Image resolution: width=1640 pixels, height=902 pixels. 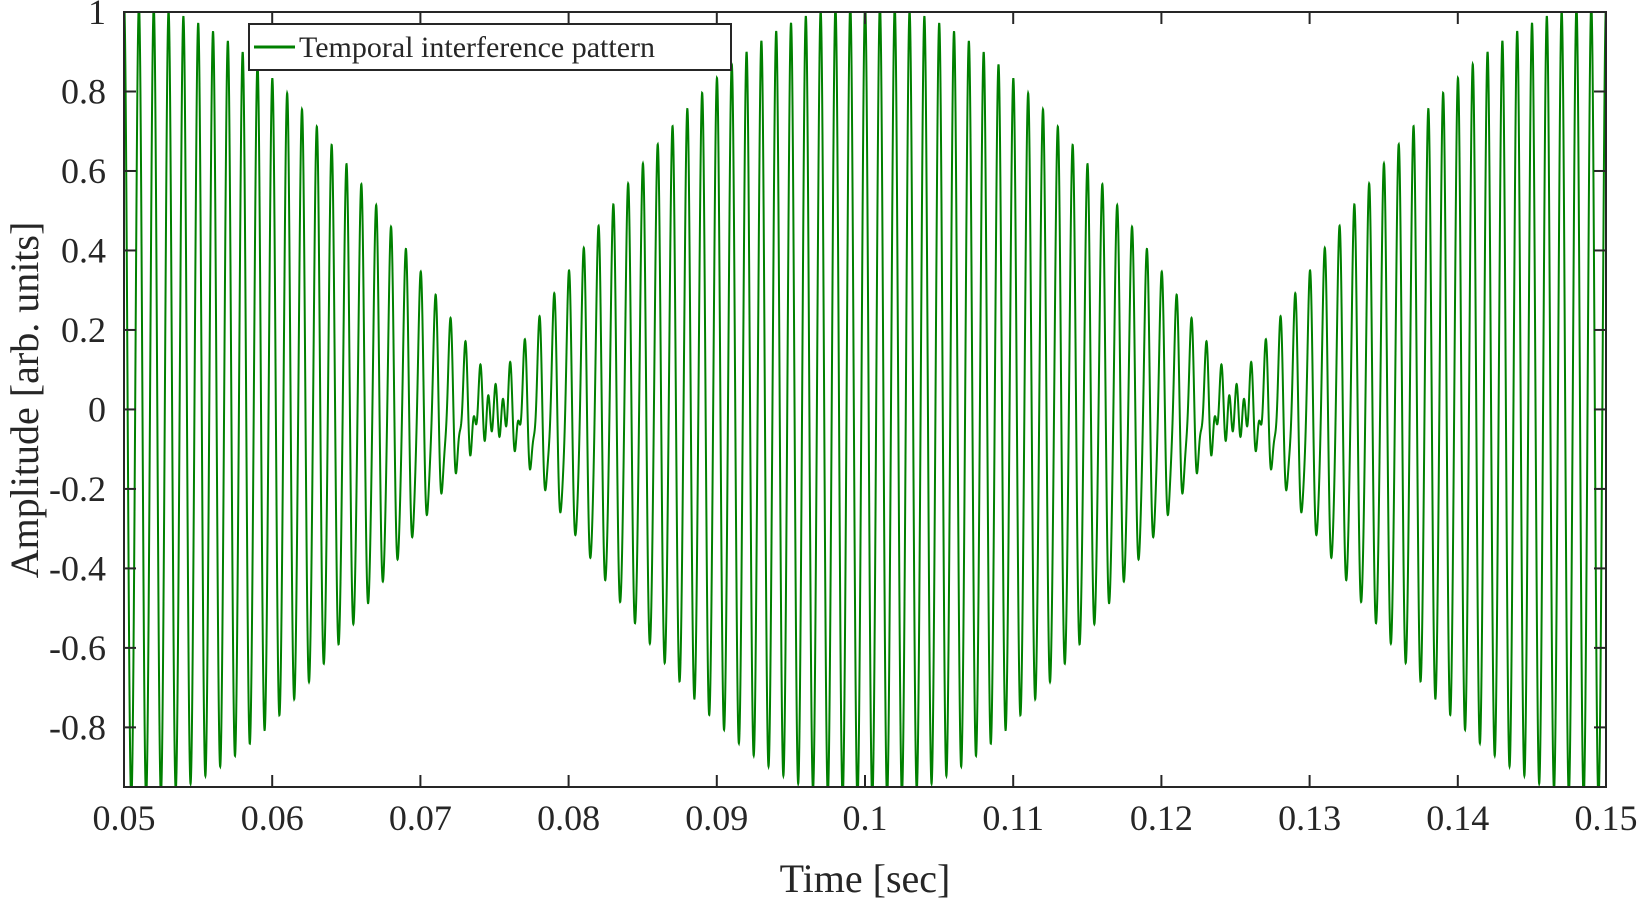 What do you see at coordinates (1457, 818) in the screenshot?
I see `x-tick-label: 0.14` at bounding box center [1457, 818].